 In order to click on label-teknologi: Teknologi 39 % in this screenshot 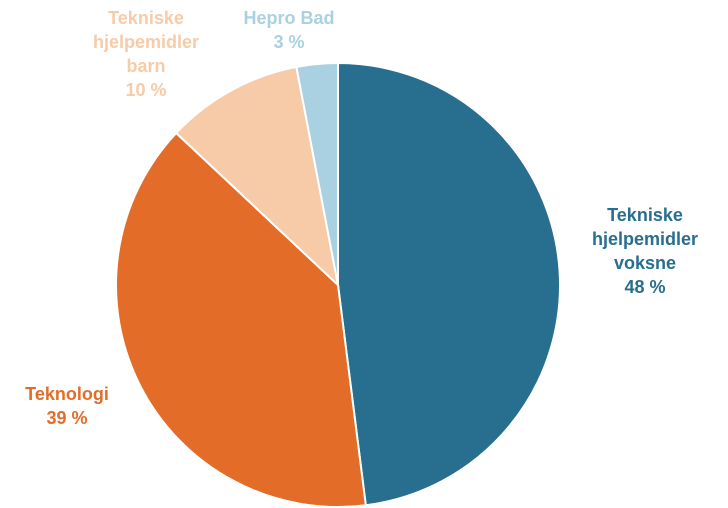, I will do `click(67, 406)`.